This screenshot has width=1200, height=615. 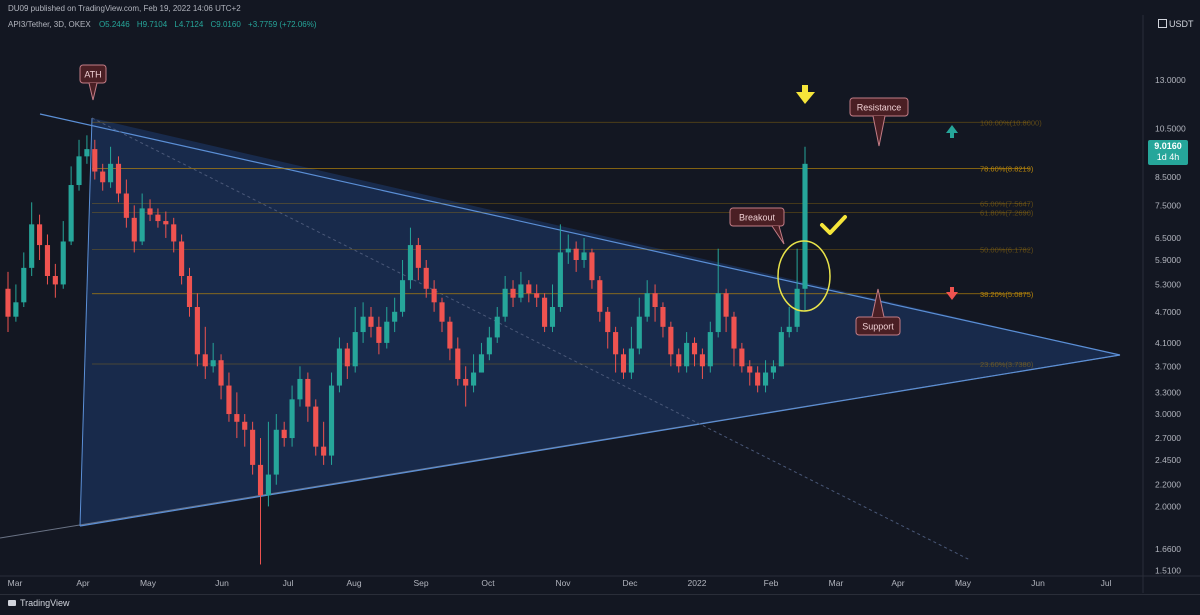 What do you see at coordinates (1007, 203) in the screenshot?
I see `fib-label: 65.00%(7.5647)` at bounding box center [1007, 203].